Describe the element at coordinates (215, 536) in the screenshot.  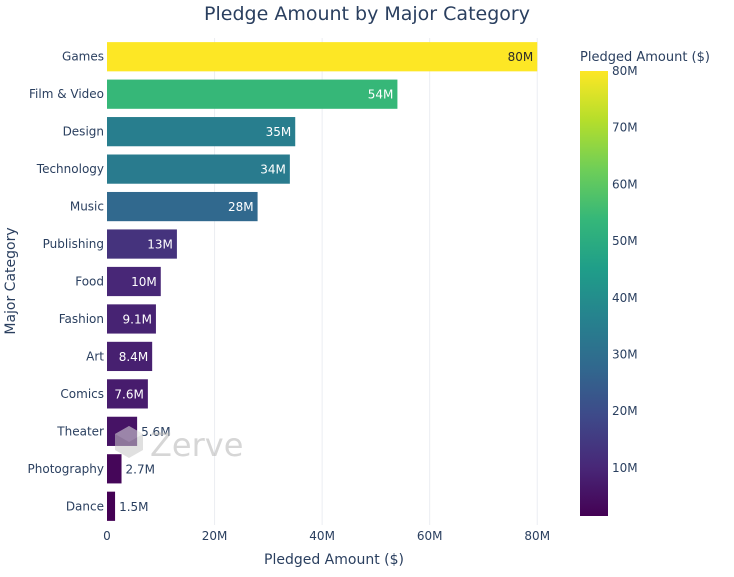
I see `x-tick-label: 20M` at that location.